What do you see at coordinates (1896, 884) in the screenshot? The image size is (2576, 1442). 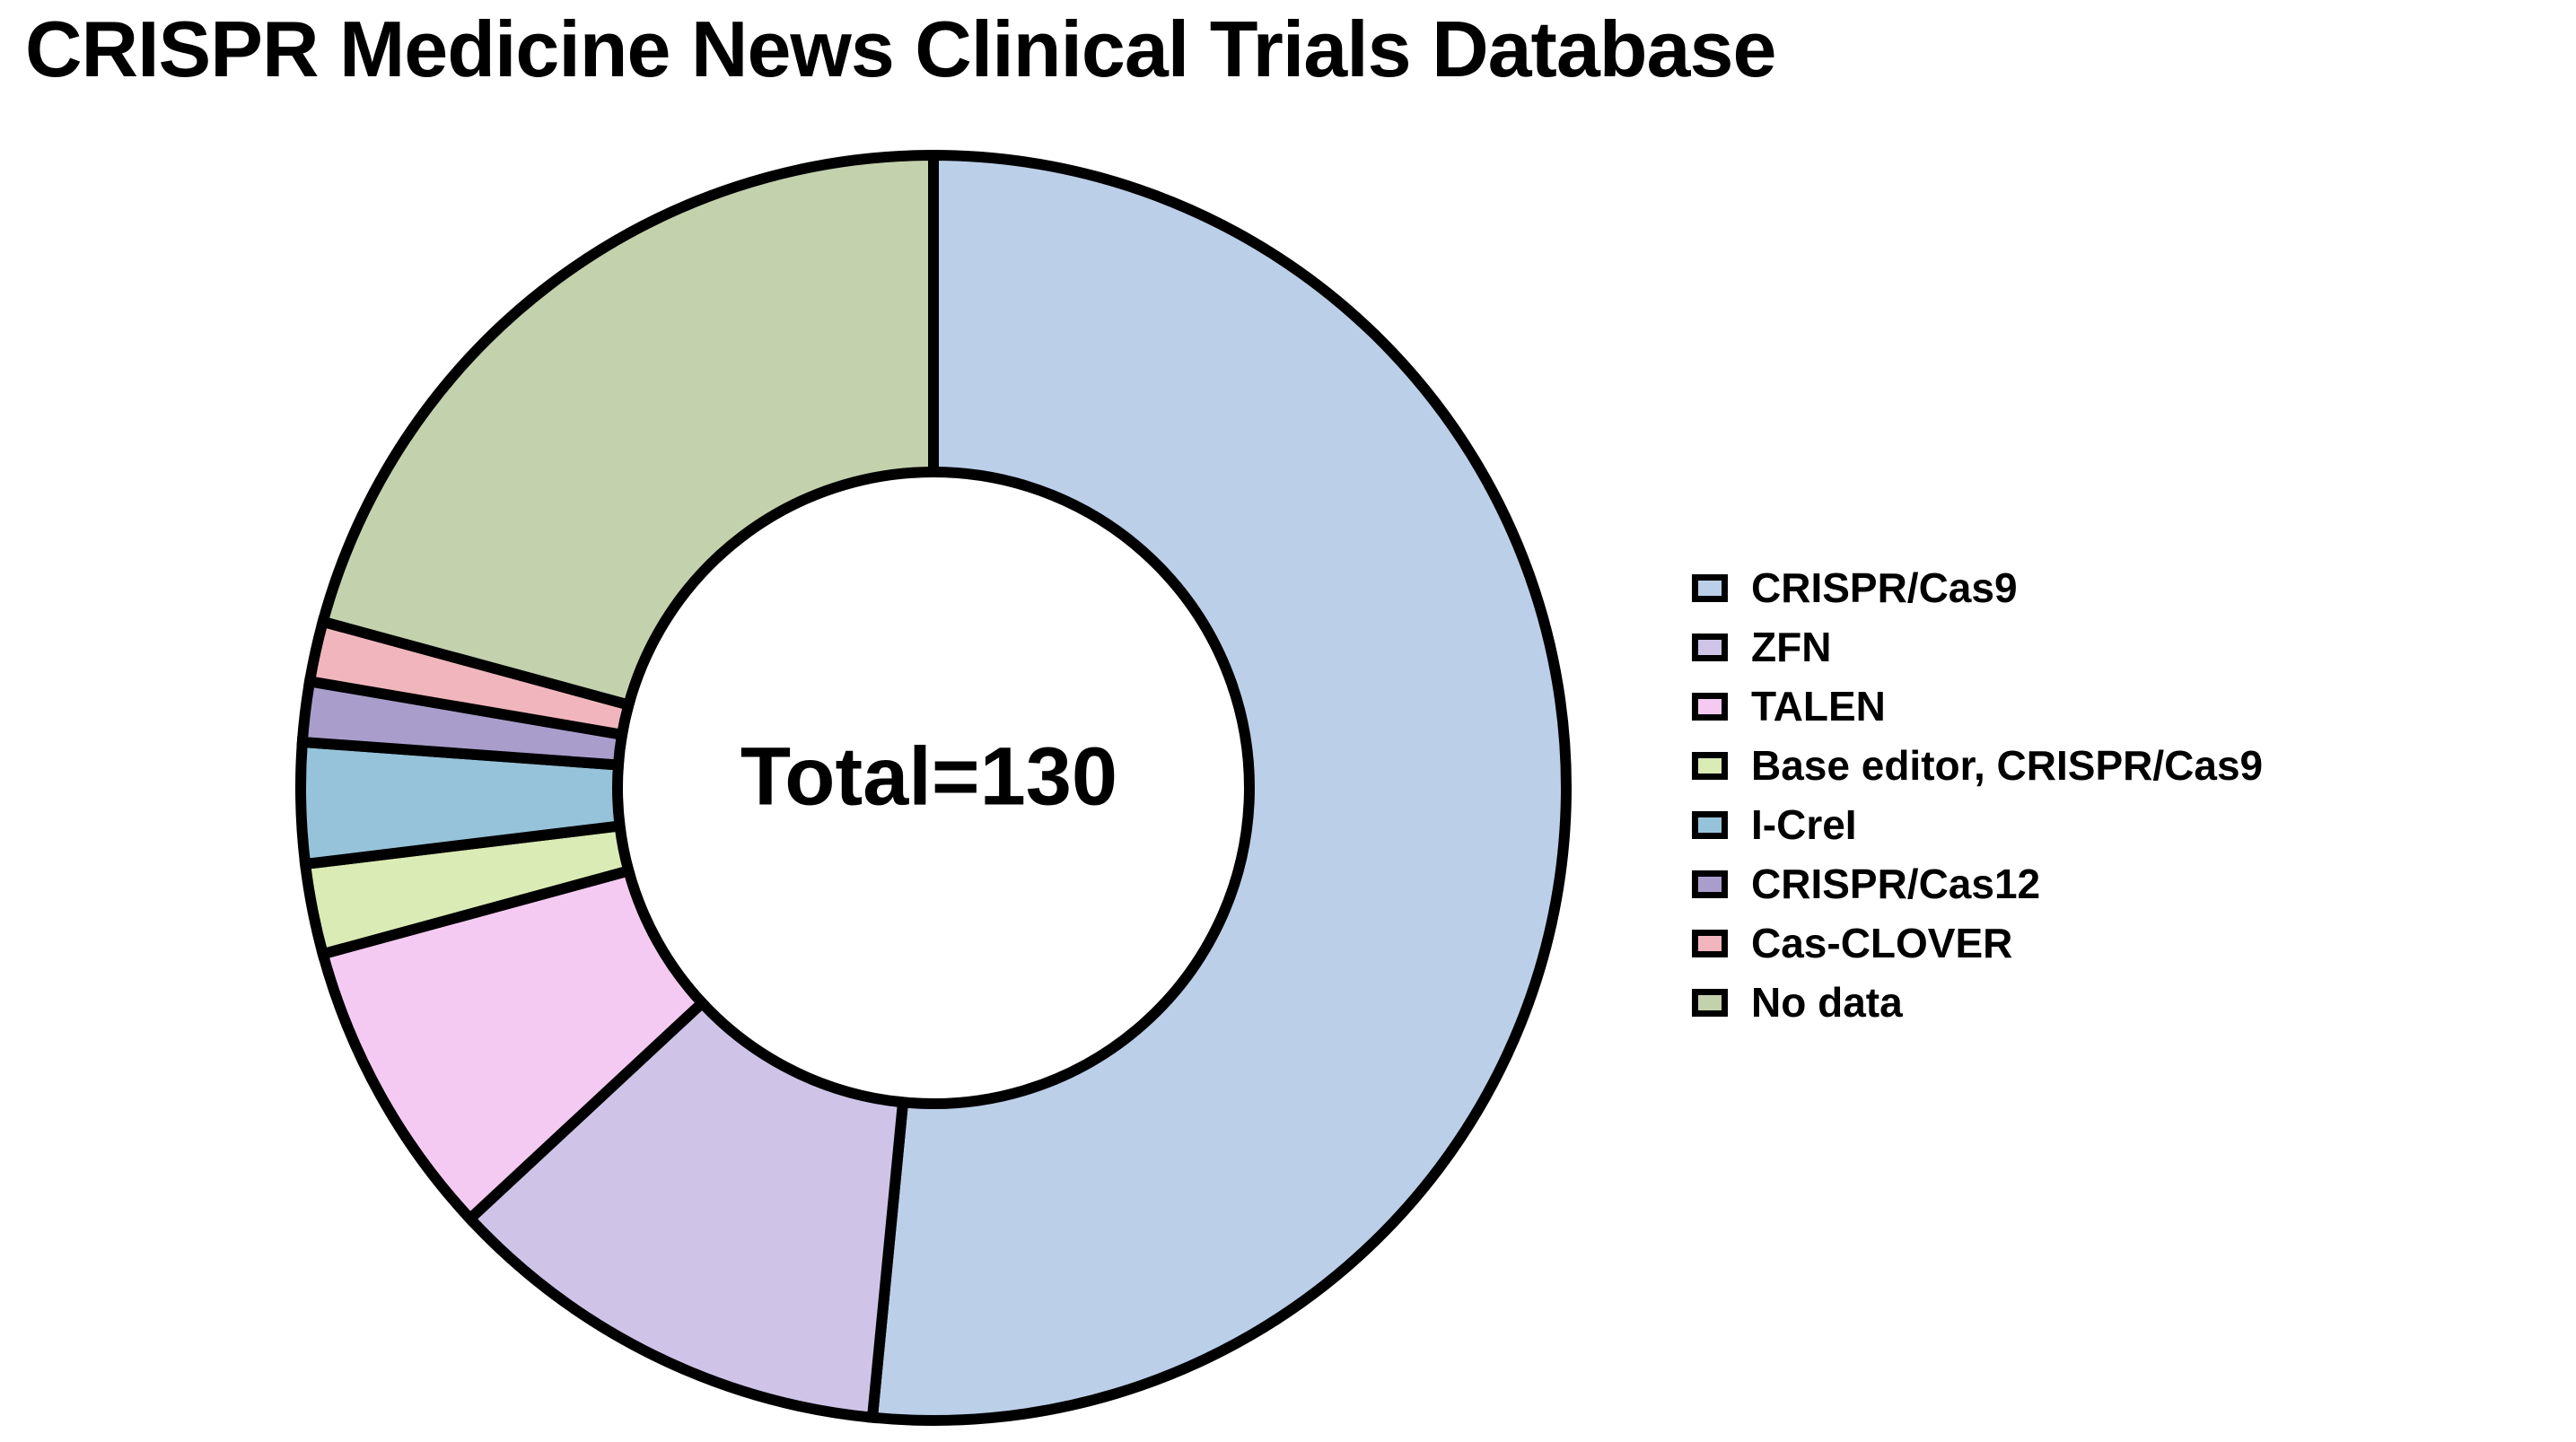 I see `legend-label: CRISPR/Cas12` at bounding box center [1896, 884].